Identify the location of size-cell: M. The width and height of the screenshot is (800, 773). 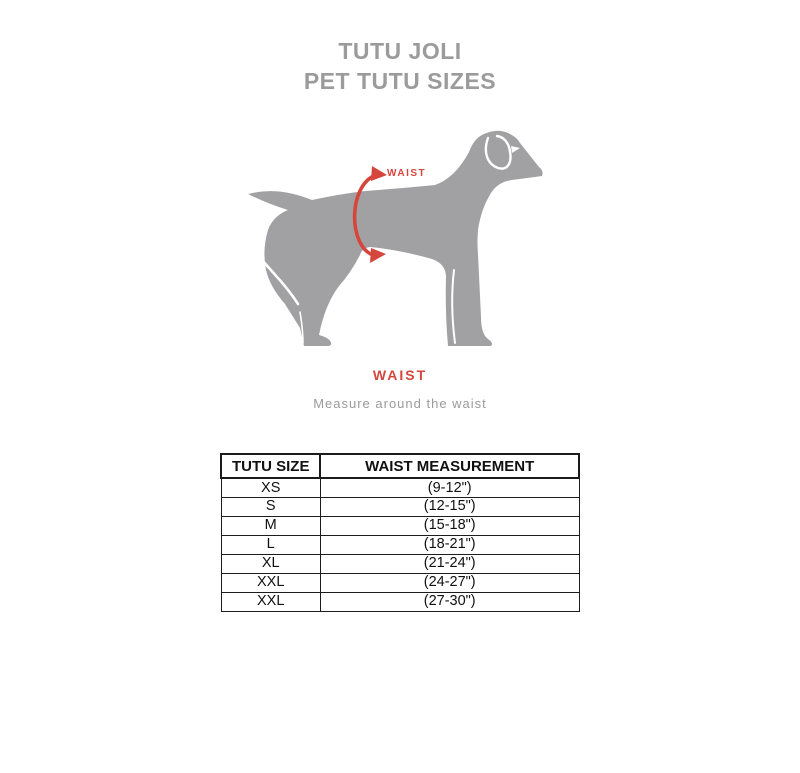
(270, 525).